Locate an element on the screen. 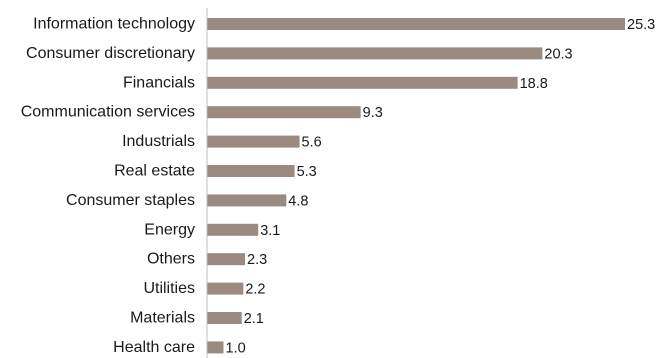 This screenshot has height=358, width=670. value-label-4: 5.6 is located at coordinates (312, 143).